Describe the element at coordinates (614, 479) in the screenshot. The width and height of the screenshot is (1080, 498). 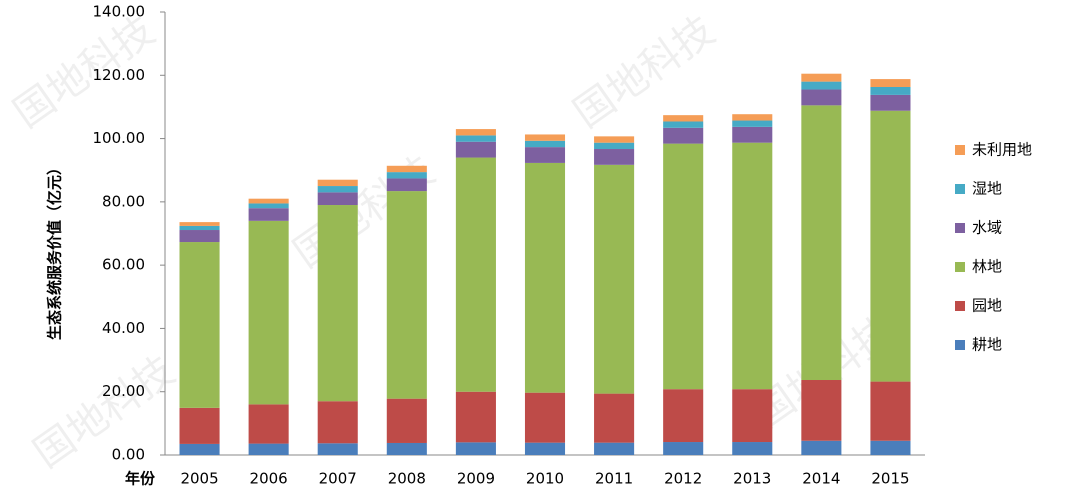
I see `x-tick-label: 2011` at that location.